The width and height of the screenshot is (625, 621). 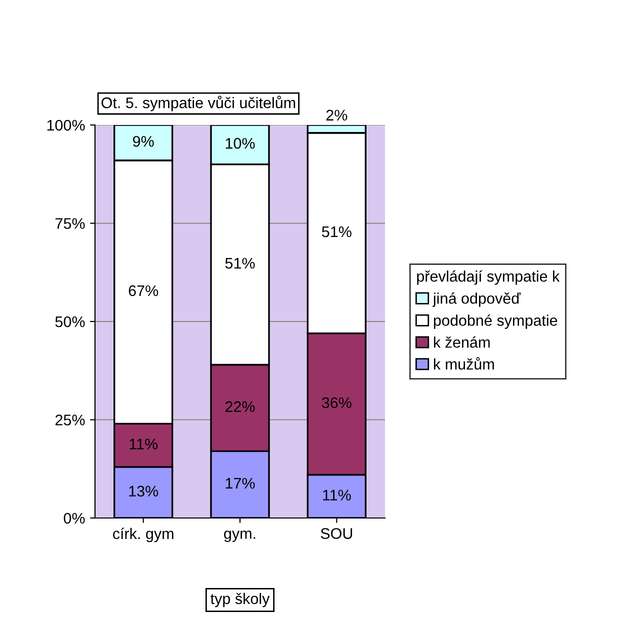 I want to click on data-label: 10%, so click(x=240, y=143).